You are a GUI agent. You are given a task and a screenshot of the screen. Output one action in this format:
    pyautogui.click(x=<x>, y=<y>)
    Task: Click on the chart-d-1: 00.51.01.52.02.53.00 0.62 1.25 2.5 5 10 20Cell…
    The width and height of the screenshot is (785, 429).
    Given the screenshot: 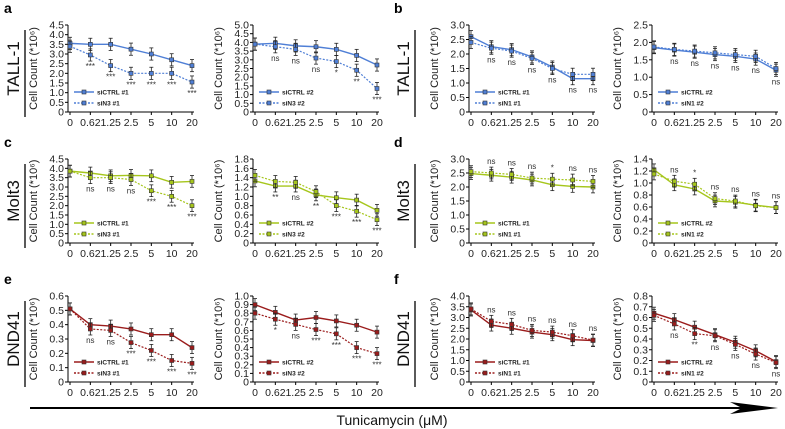 What is the action you would take?
    pyautogui.click(x=514, y=207)
    